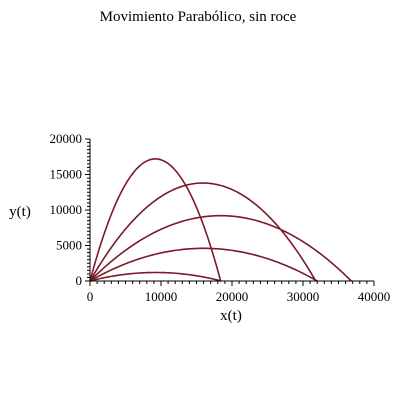 Image resolution: width=400 pixels, height=400 pixels. What do you see at coordinates (161, 296) in the screenshot?
I see `x-tick-label: 10000` at bounding box center [161, 296].